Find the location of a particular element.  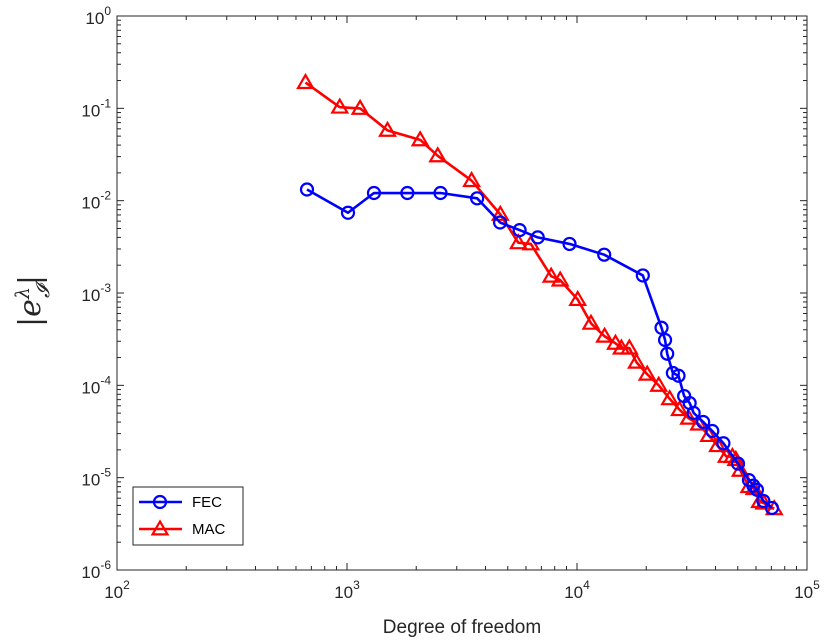

y-label-close-bar: | is located at coordinates (30, 280).